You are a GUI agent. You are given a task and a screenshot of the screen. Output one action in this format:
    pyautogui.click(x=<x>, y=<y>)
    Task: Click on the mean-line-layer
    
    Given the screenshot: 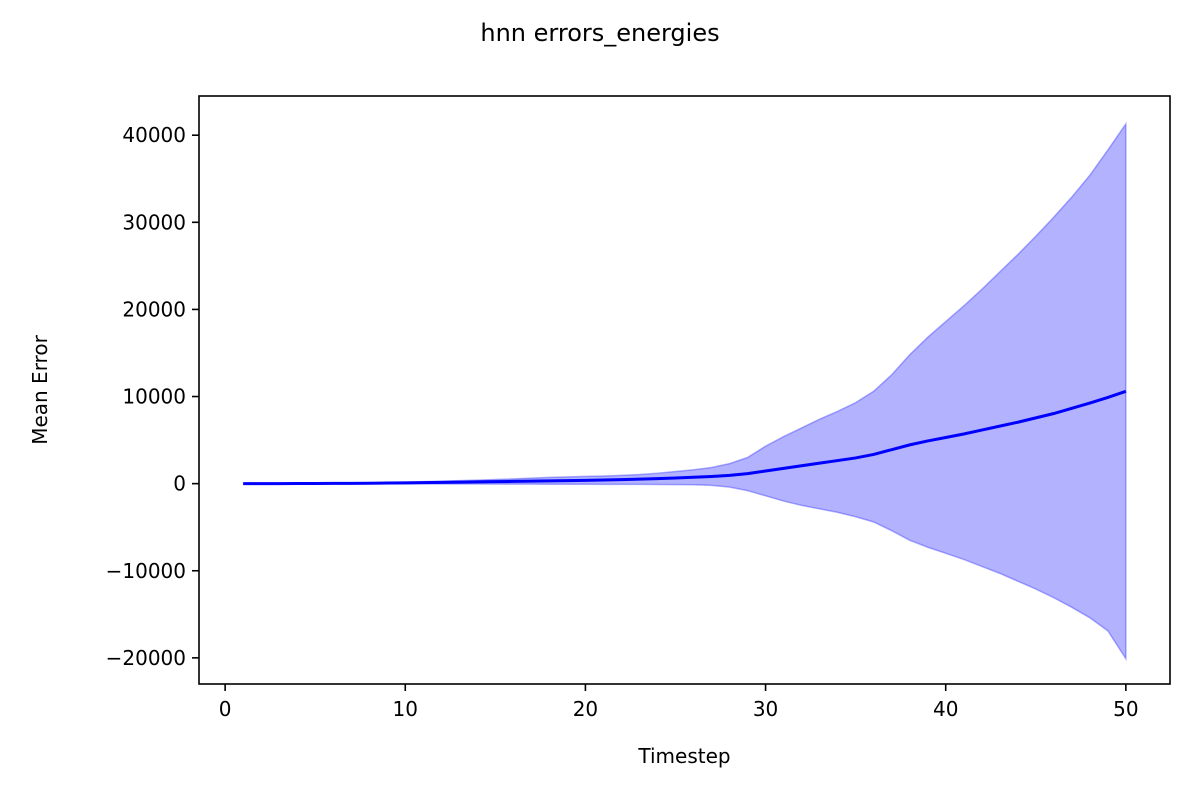 What is the action you would take?
    pyautogui.click(x=685, y=437)
    